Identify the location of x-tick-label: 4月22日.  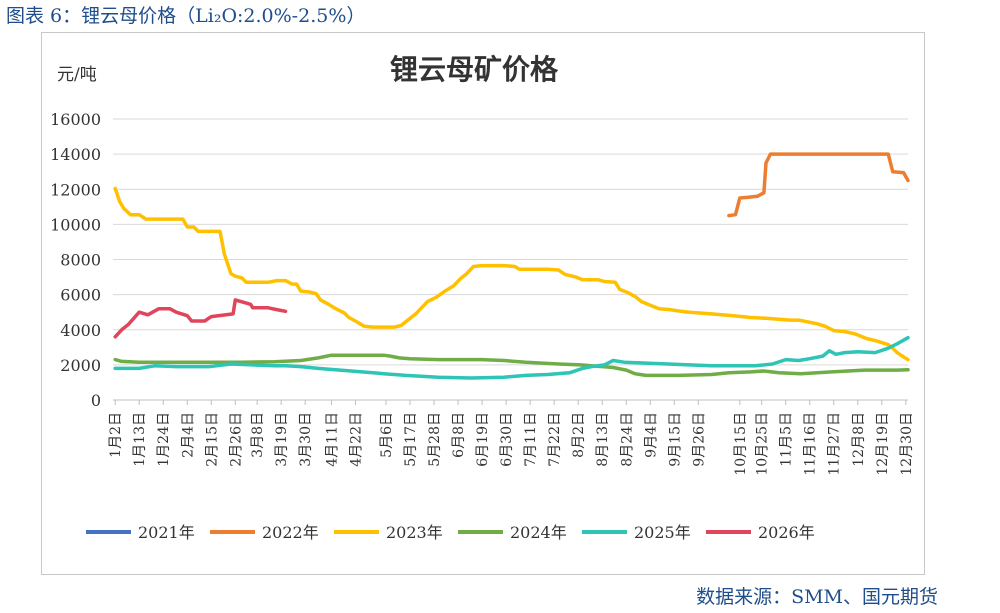
(356, 439).